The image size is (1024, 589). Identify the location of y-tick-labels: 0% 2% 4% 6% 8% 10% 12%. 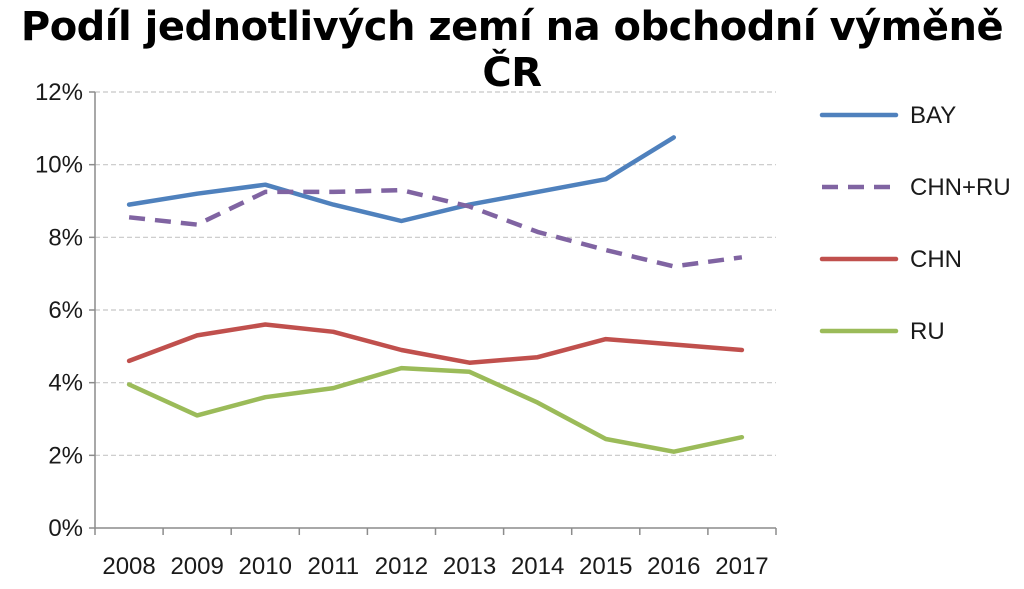
(59, 310).